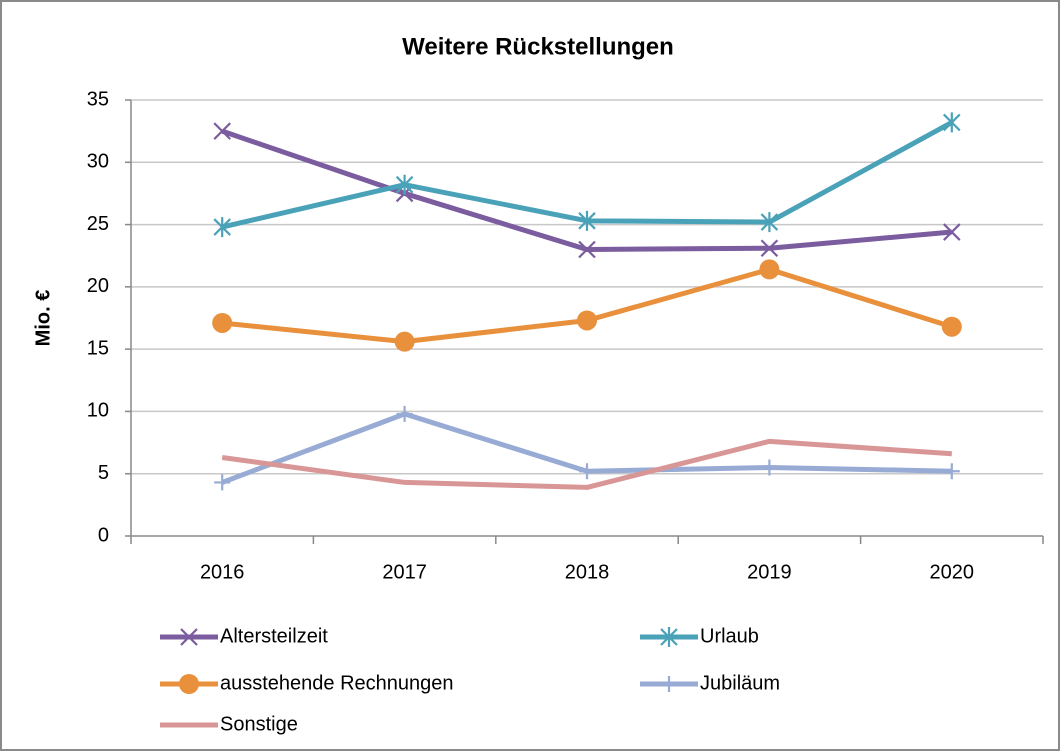 The width and height of the screenshot is (1060, 751). Describe the element at coordinates (259, 724) in the screenshot. I see `legend-label: Sonstige` at that location.